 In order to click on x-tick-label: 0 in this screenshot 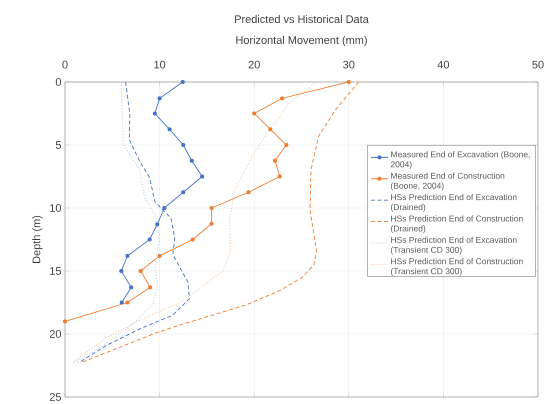, I will do `click(65, 64)`.